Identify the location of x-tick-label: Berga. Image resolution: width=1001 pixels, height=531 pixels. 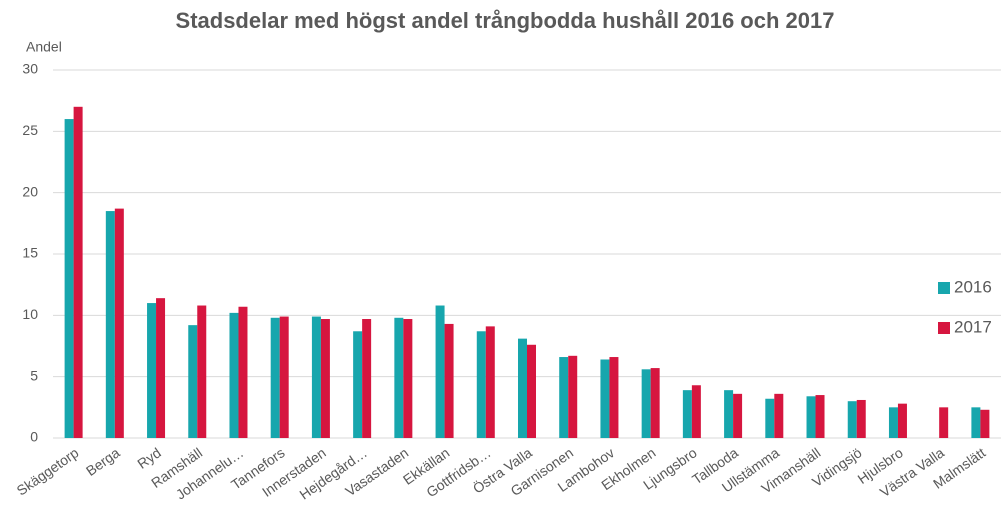
(103, 461).